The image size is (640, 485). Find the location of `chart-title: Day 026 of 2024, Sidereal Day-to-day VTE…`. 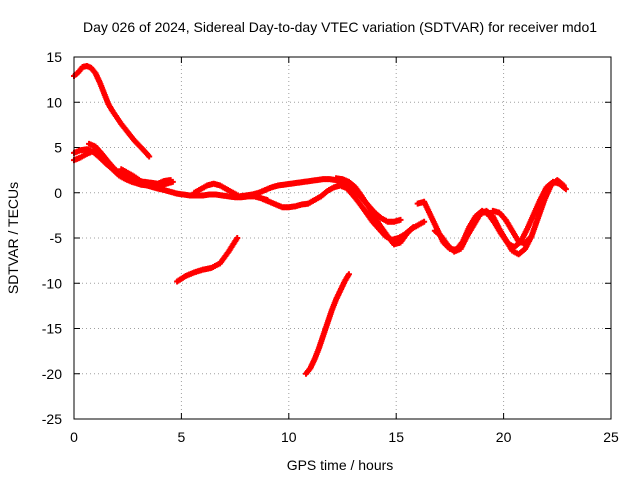

chart-title: Day 026 of 2024, Sidereal Day-to-day VTE… is located at coordinates (340, 27).